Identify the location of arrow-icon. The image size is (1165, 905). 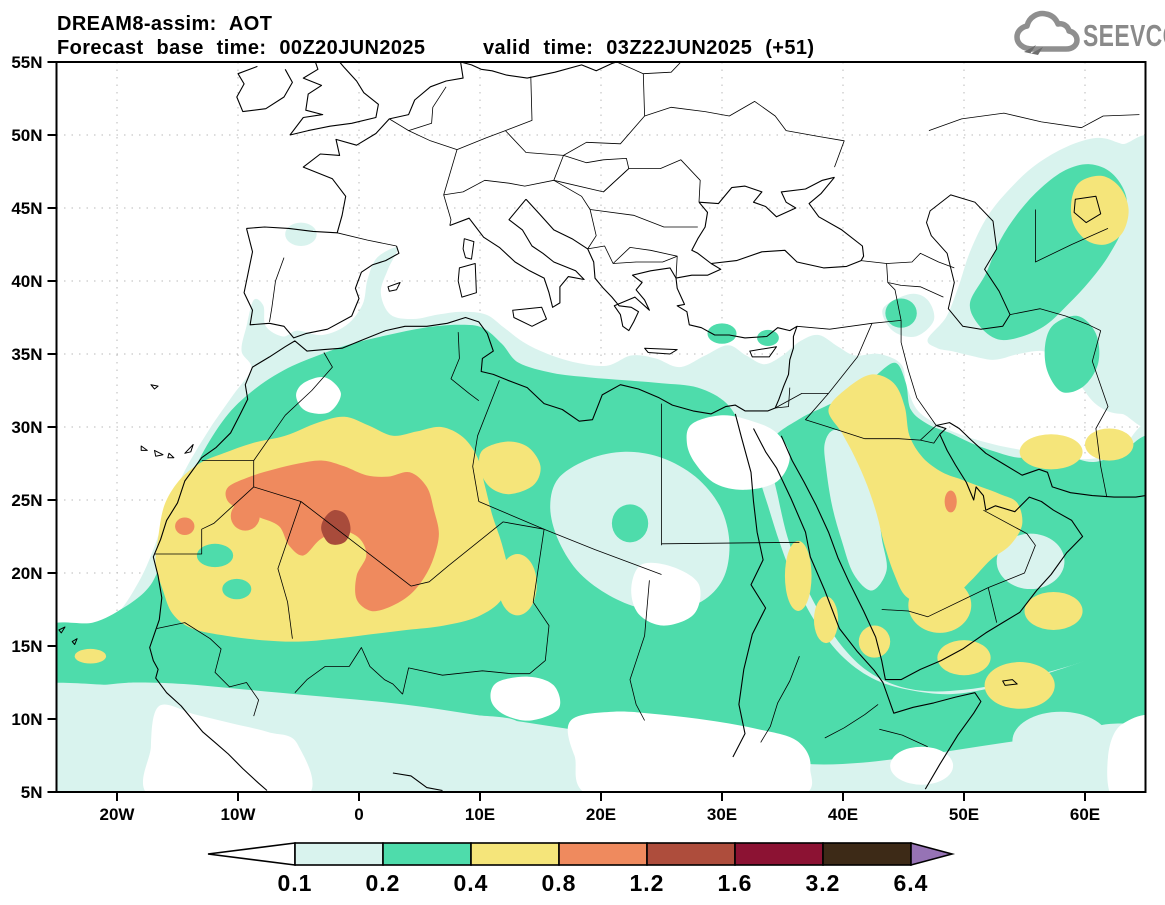
(1033, 50).